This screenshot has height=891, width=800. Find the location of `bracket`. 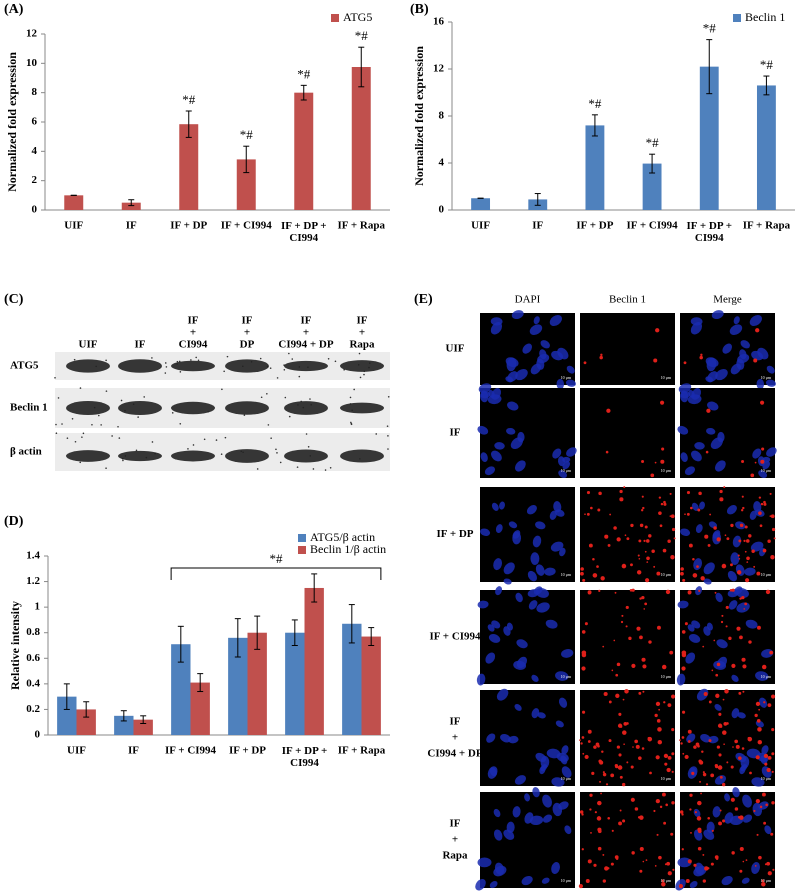

bracket is located at coordinates (276, 573).